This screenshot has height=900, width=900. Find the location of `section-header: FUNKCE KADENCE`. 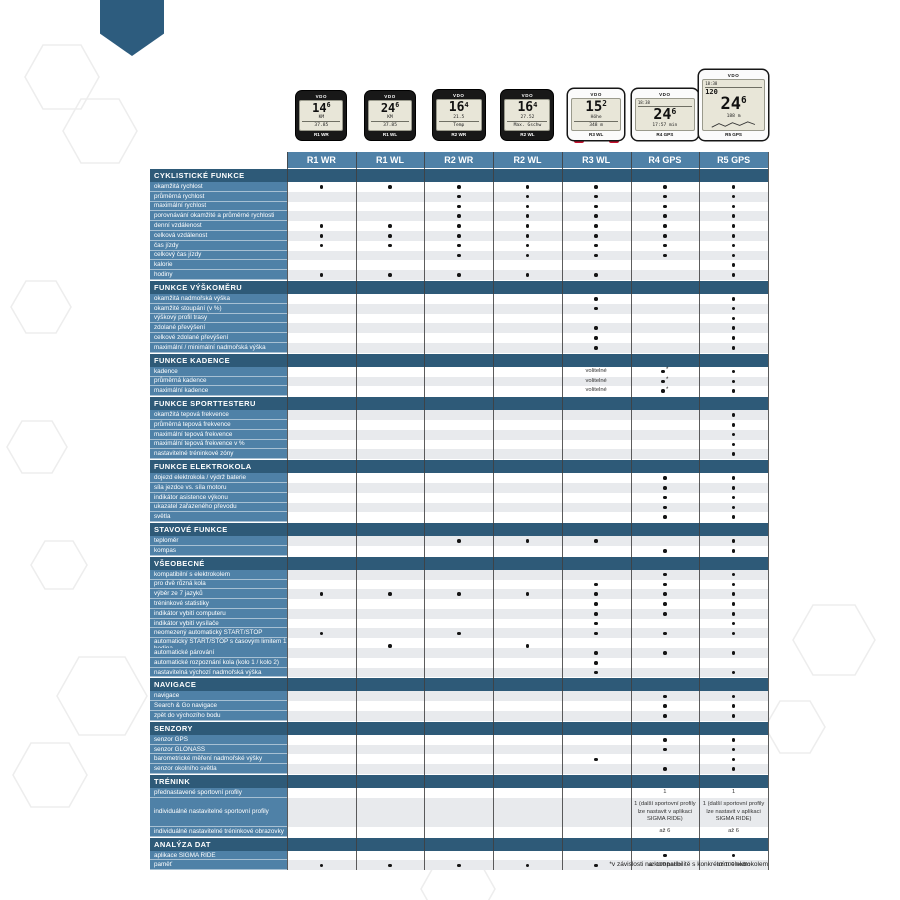

section-header: FUNKCE KADENCE is located at coordinates (459, 360).